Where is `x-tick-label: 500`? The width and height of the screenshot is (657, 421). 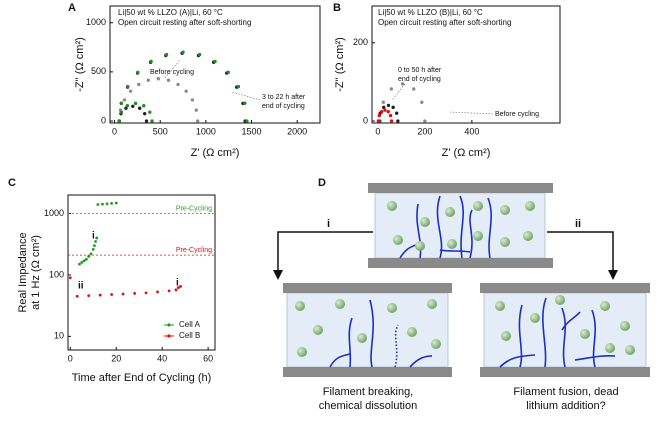 x-tick-label: 500 is located at coordinates (160, 131).